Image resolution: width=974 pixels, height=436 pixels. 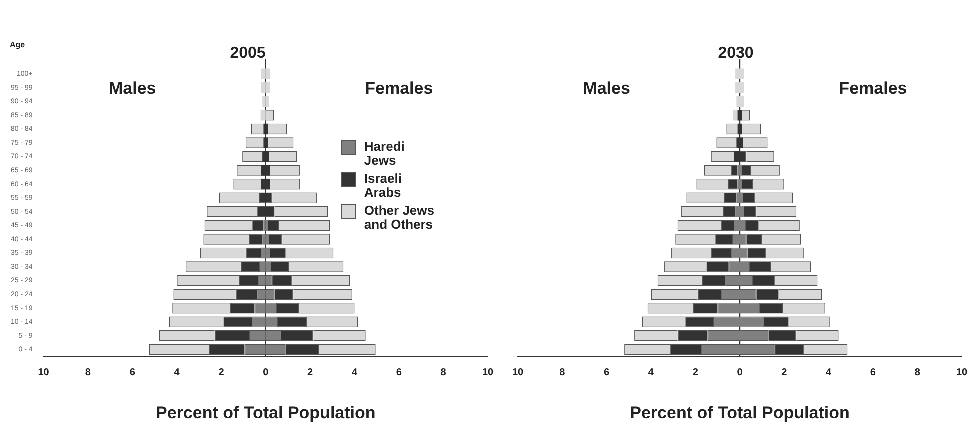 What do you see at coordinates (400, 217) in the screenshot?
I see `legend-label: Other Jews and Others` at bounding box center [400, 217].